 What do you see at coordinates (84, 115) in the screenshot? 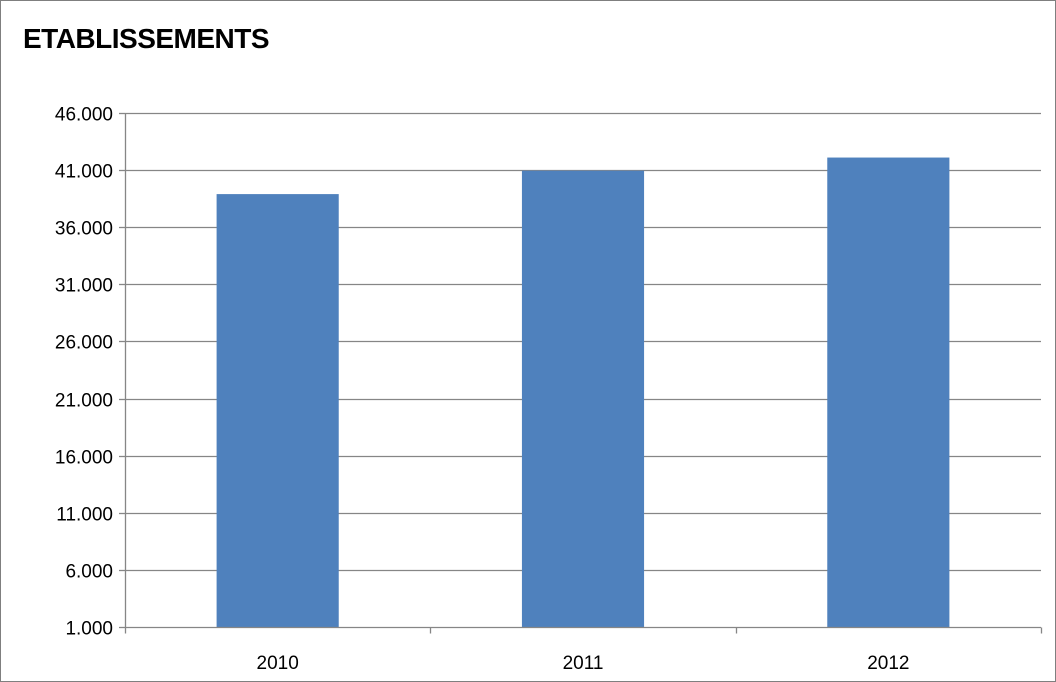
I see `y-tick-label-9: 46.000` at bounding box center [84, 115].